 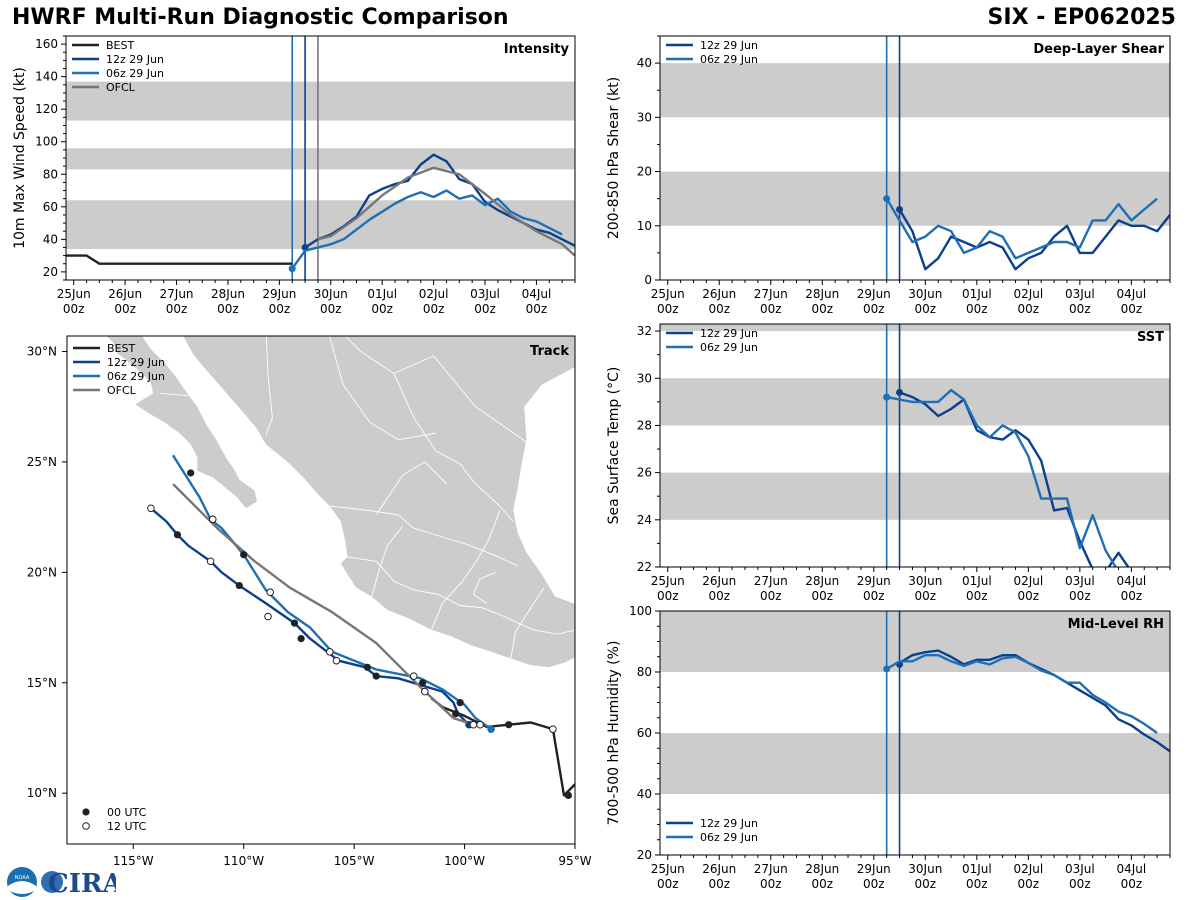 What do you see at coordinates (644, 473) in the screenshot?
I see `y-tick-label: 26` at bounding box center [644, 473].